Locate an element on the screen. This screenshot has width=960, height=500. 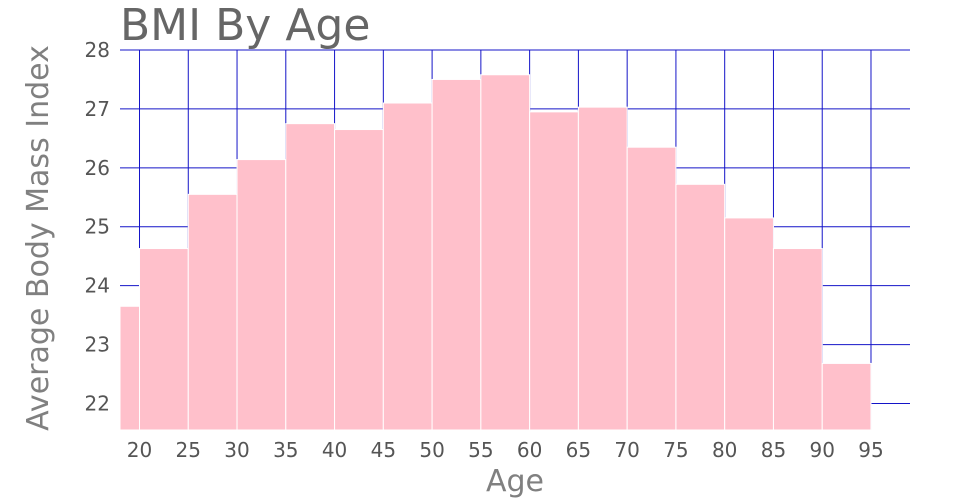
x-tick-label: 55 is located at coordinates (480, 450).